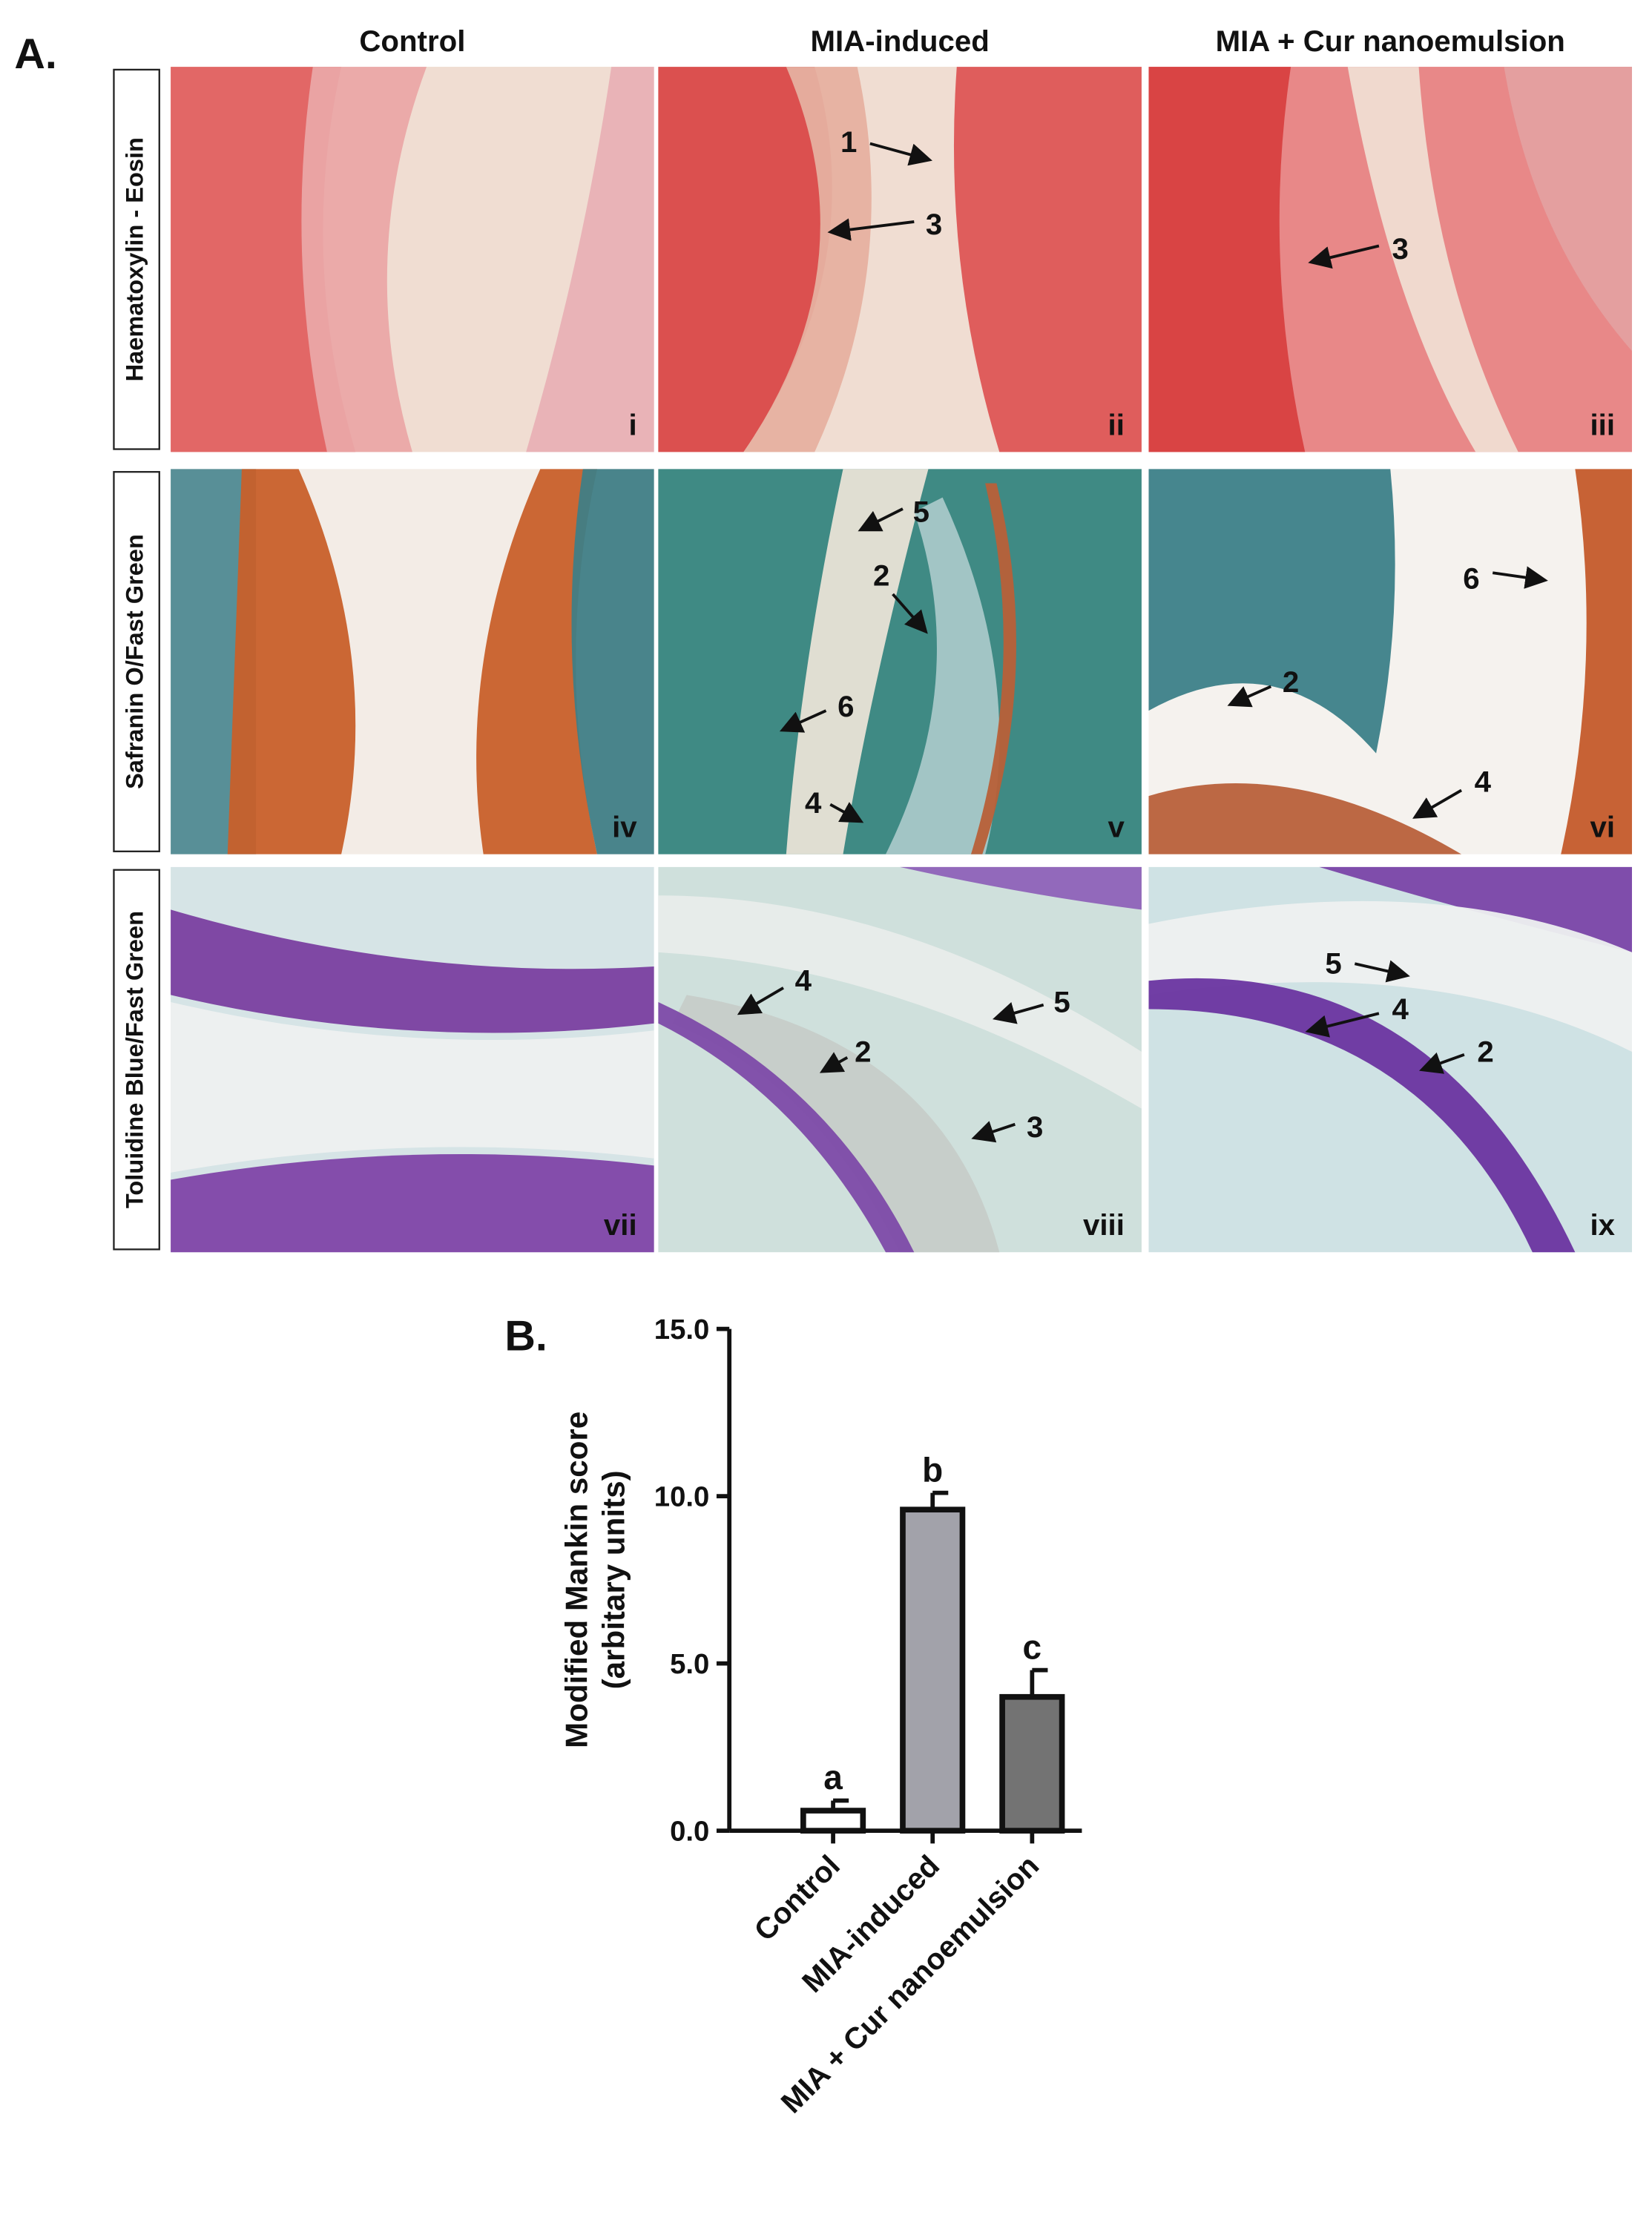 The width and height of the screenshot is (1652, 2223). Describe the element at coordinates (1104, 1225) in the screenshot. I see `panel-numeral: viii` at that location.